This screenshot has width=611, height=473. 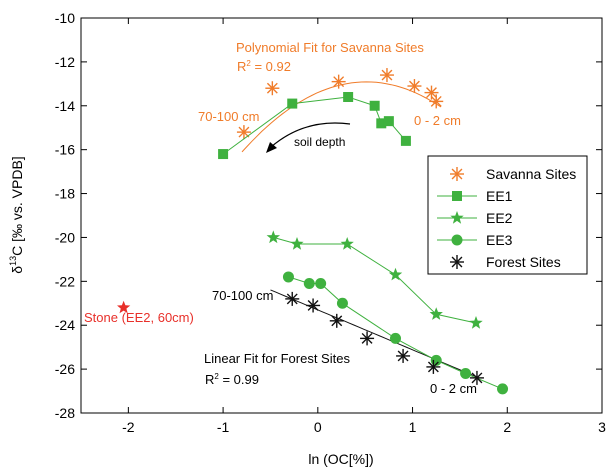 What do you see at coordinates (17, 270) in the screenshot?
I see `y-axis-label-delta: δ` at bounding box center [17, 270].